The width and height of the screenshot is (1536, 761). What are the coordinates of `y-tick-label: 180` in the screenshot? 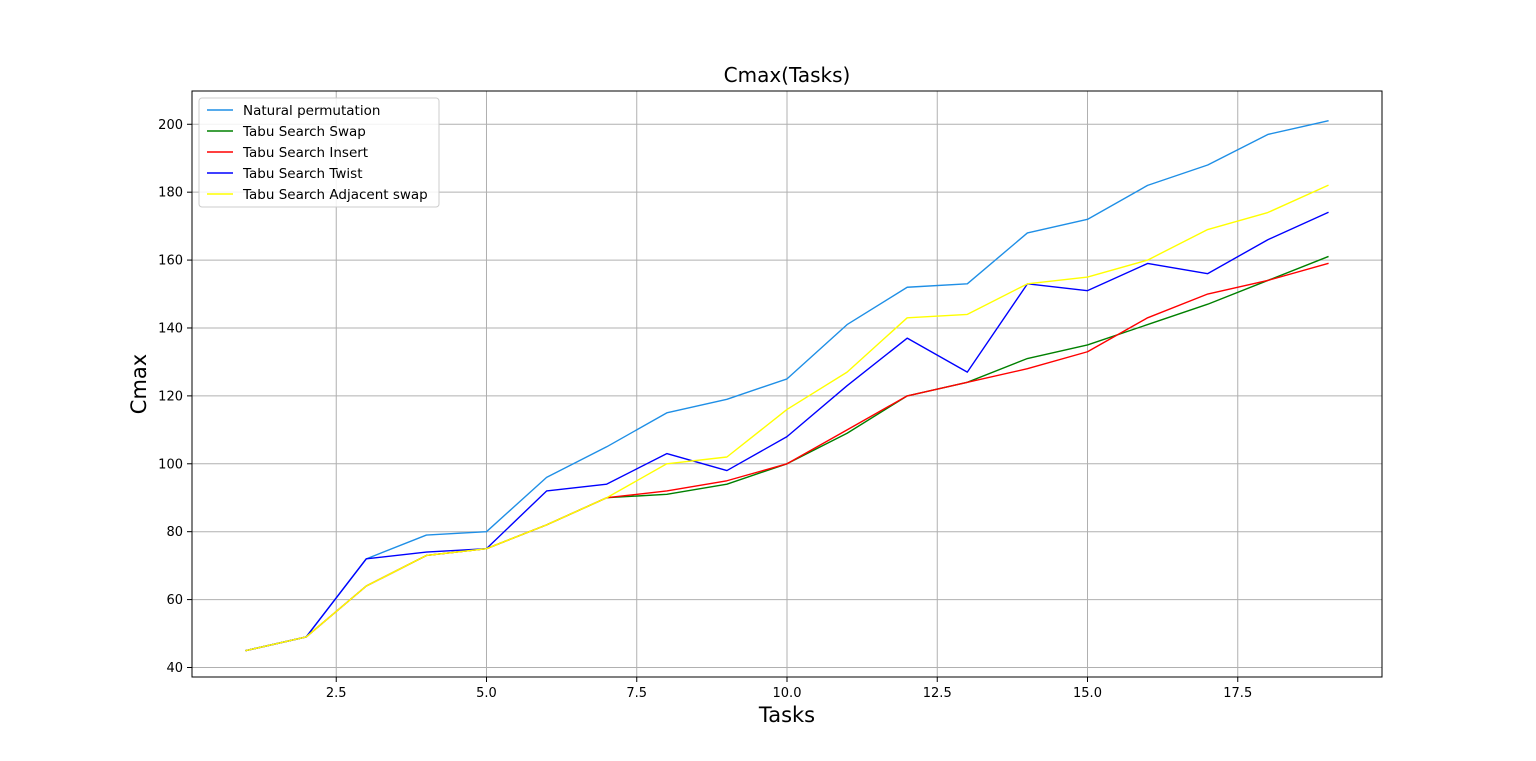 It's located at (170, 193).